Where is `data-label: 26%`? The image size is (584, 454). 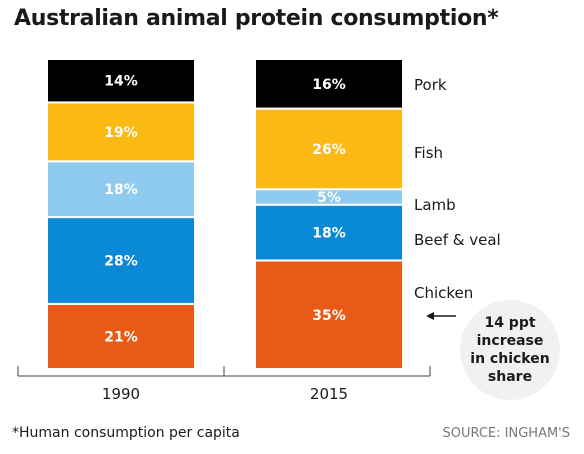
data-label: 26% is located at coordinates (329, 150).